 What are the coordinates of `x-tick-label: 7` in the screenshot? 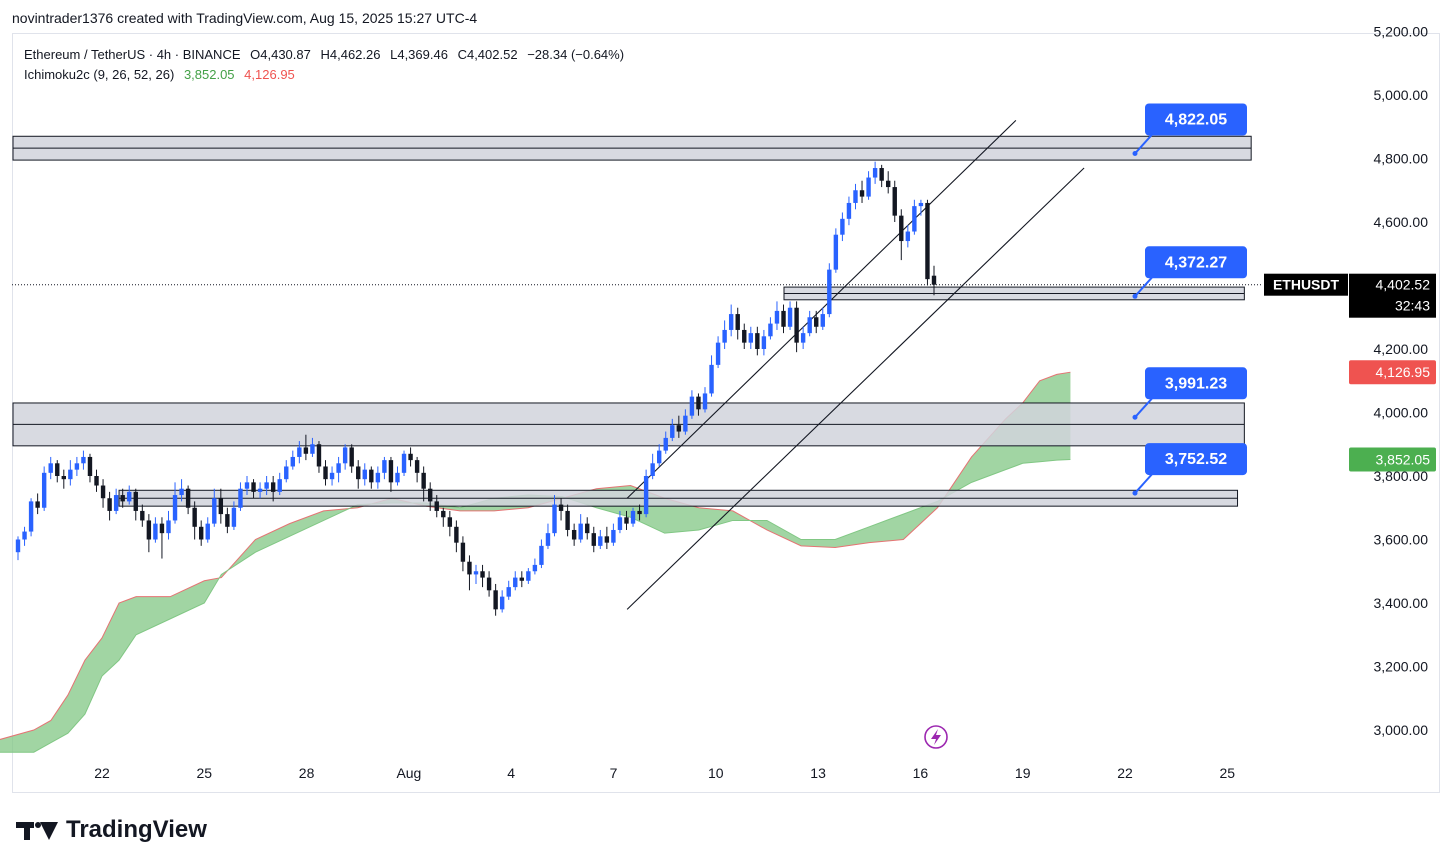 It's located at (614, 773).